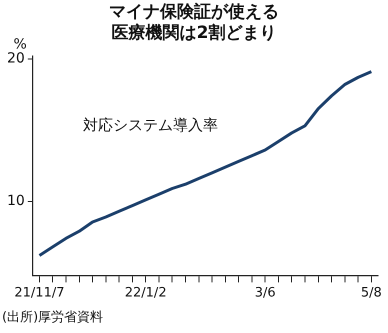  What do you see at coordinates (194, 23) in the screenshot?
I see `chart-title: マイナ保険証が使える医療機関は2割どまり` at bounding box center [194, 23].